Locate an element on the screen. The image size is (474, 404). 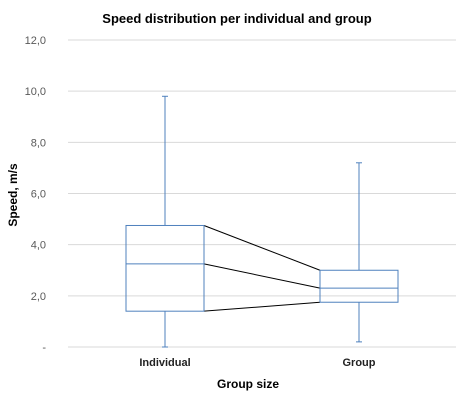
y-tick-label: 8,0 is located at coordinates (38, 143).